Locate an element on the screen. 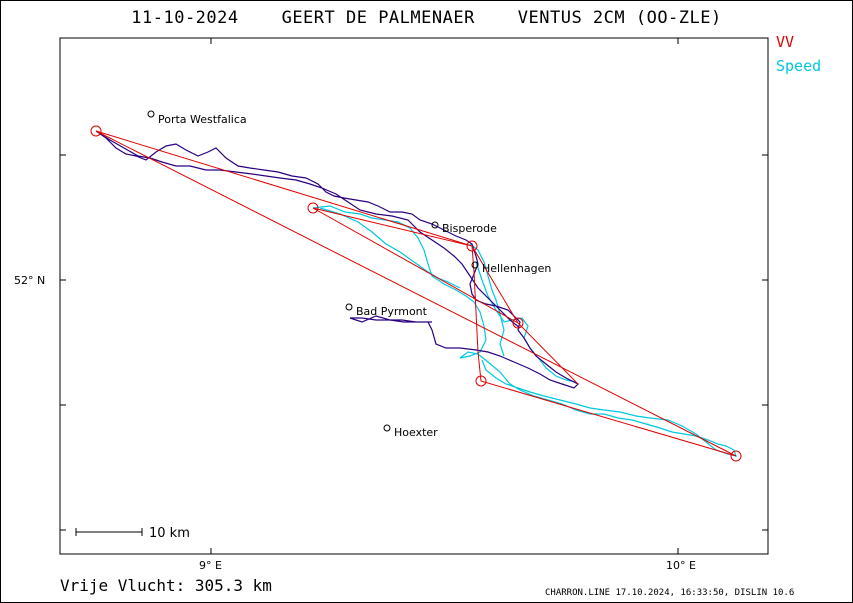  turnpoint-finish is located at coordinates (736, 456).